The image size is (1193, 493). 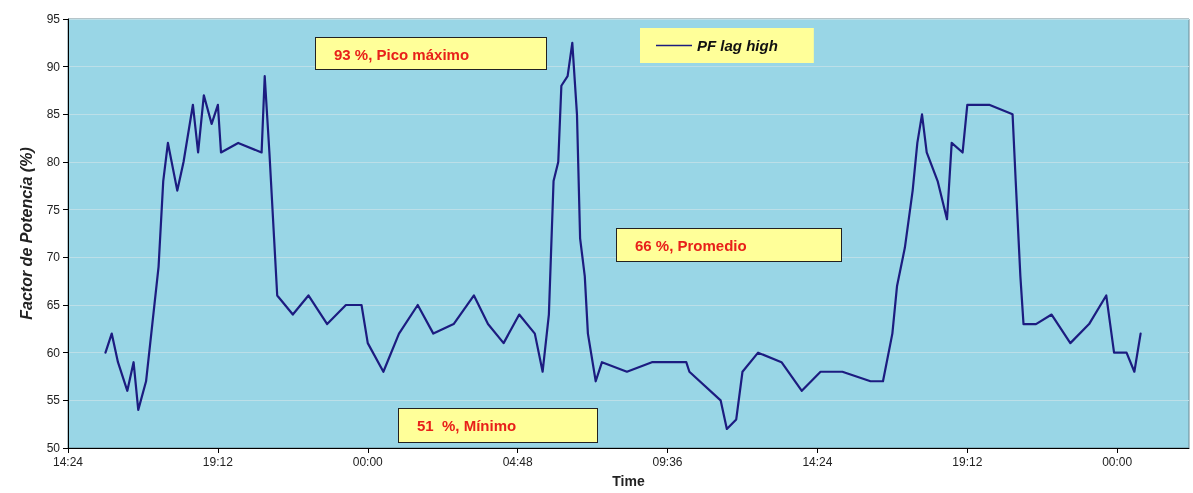 I want to click on x-tick-label: 04:48, so click(x=517, y=462).